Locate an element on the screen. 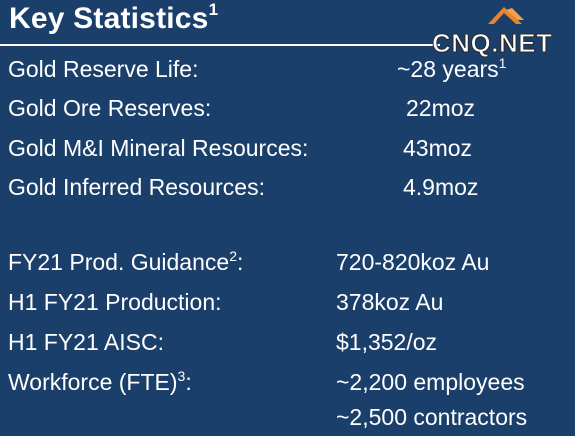 The image size is (575, 436). stat-label: FY21 Prod. Guidance2: is located at coordinates (126, 261).